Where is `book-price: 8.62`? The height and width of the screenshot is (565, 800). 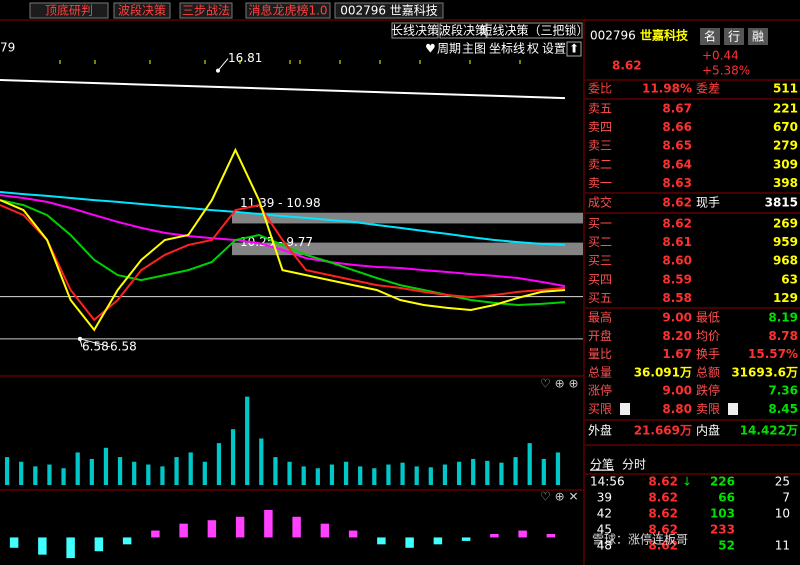
book-price: 8.62 is located at coordinates (677, 224).